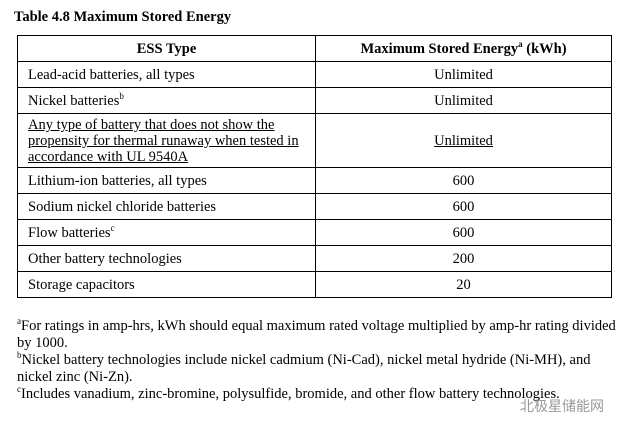 Image resolution: width=624 pixels, height=435 pixels. I want to click on table-row: Other battery technologies 200, so click(314, 258).